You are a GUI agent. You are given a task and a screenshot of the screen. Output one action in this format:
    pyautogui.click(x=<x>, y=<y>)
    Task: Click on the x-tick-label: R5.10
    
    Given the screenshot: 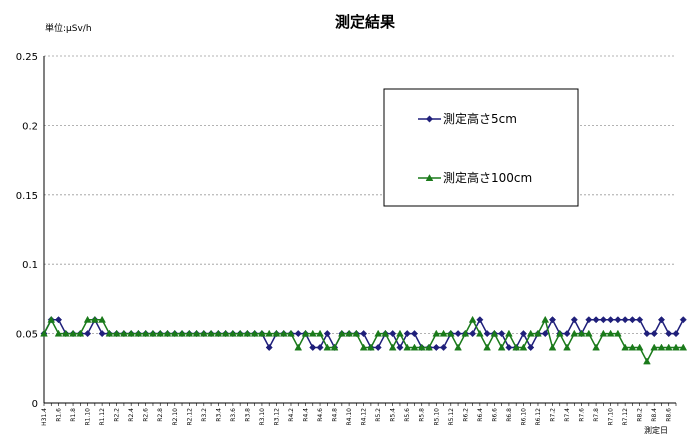 What is the action you would take?
    pyautogui.click(x=436, y=417)
    